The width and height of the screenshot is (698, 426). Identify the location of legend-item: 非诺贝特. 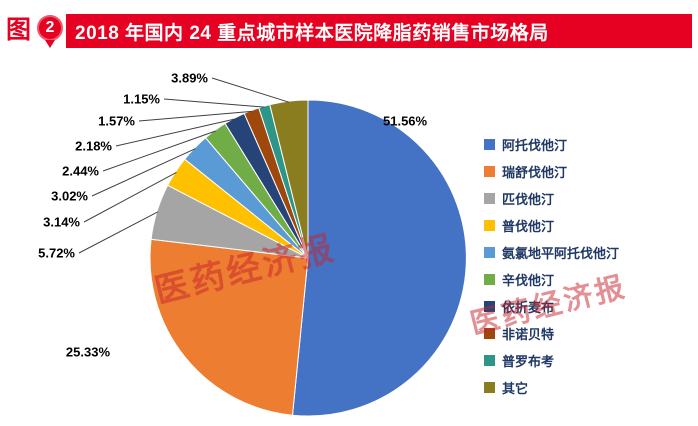
(551, 333).